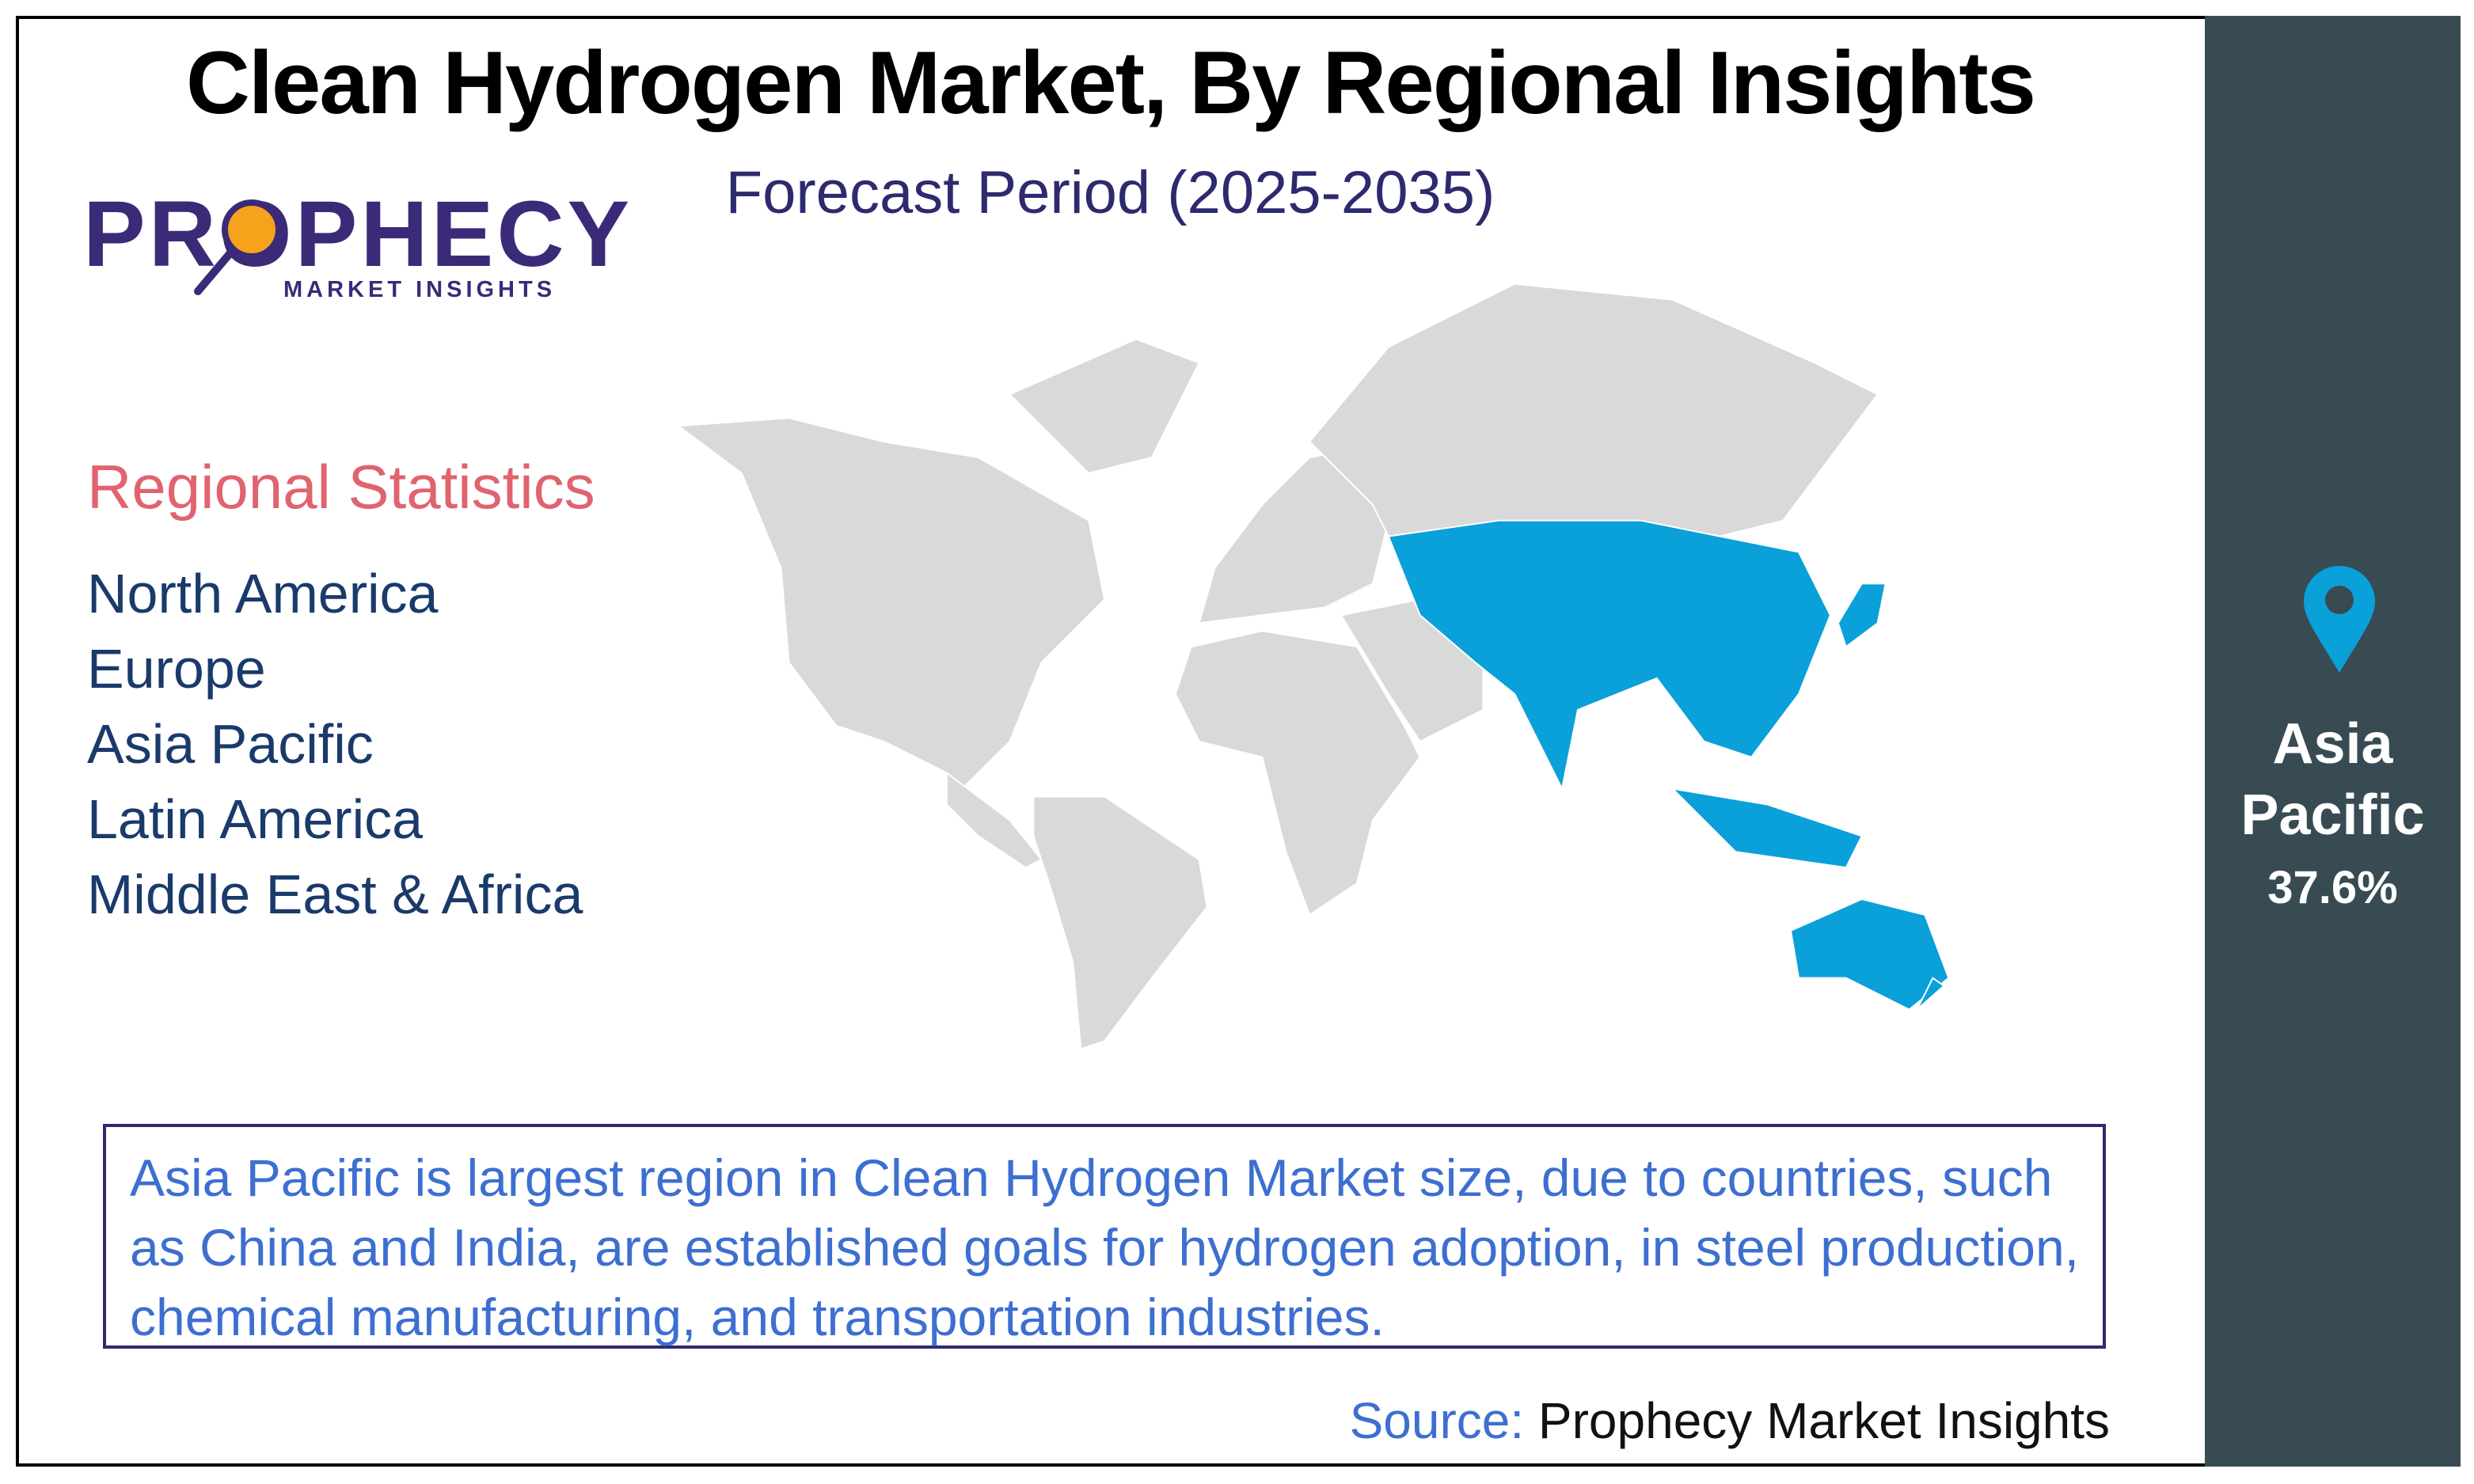 The height and width of the screenshot is (1484, 2474). I want to click on asia-pacific, so click(1609, 655).